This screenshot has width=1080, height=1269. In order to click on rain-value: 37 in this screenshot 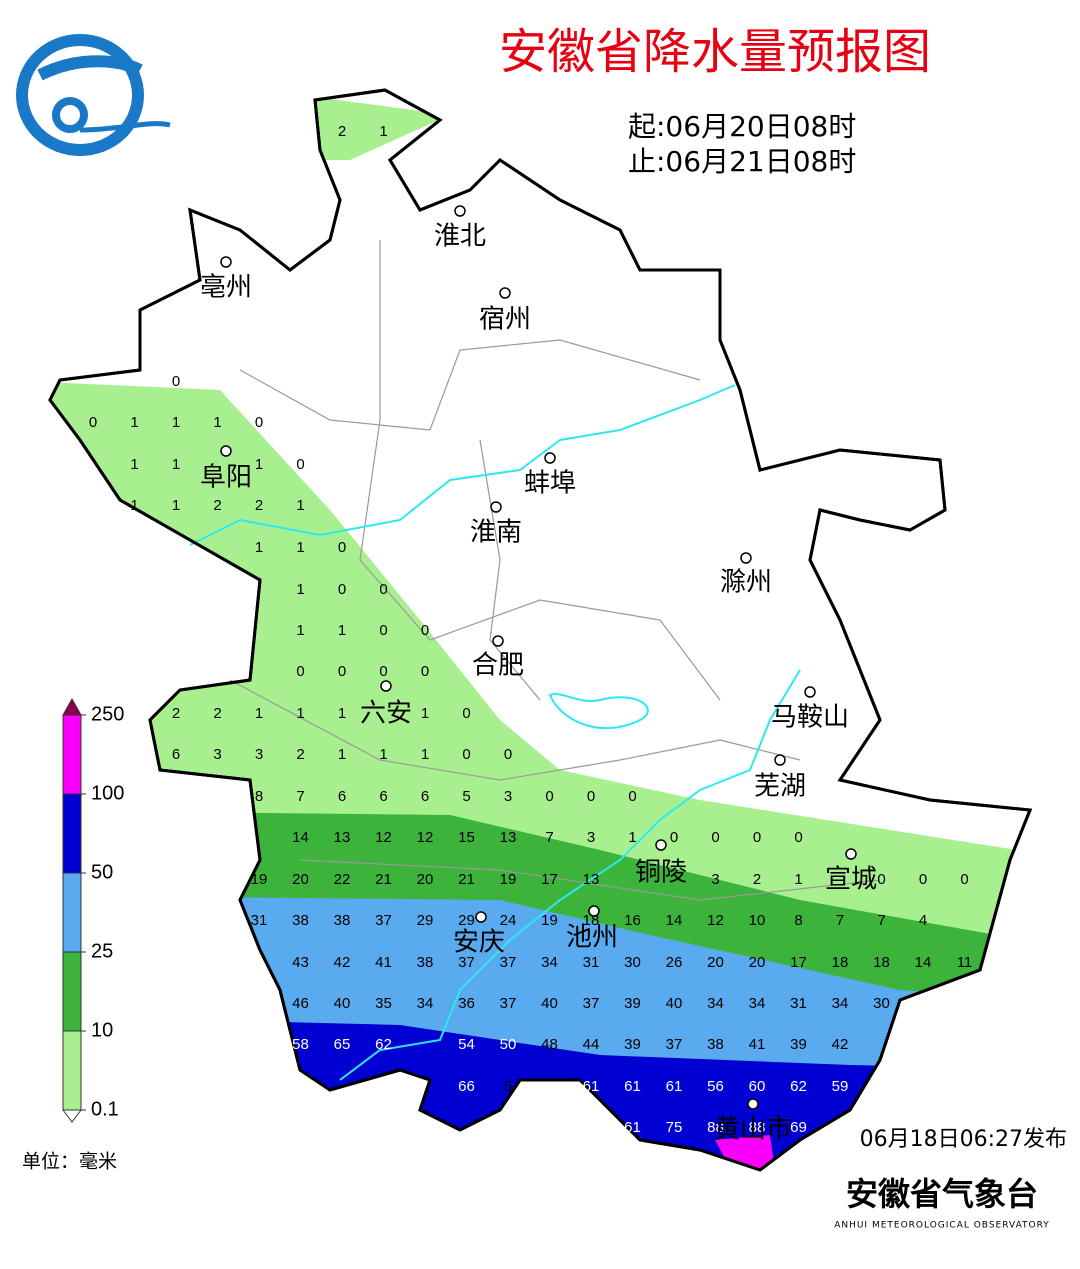, I will do `click(466, 962)`.